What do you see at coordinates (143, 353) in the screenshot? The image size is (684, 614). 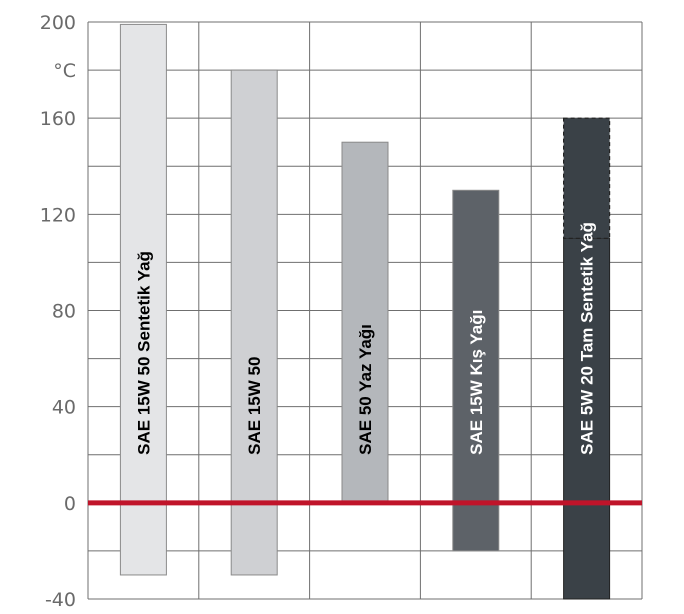 I see `bar-label: SAE 15W 50 Sentetik Yağ` at bounding box center [143, 353].